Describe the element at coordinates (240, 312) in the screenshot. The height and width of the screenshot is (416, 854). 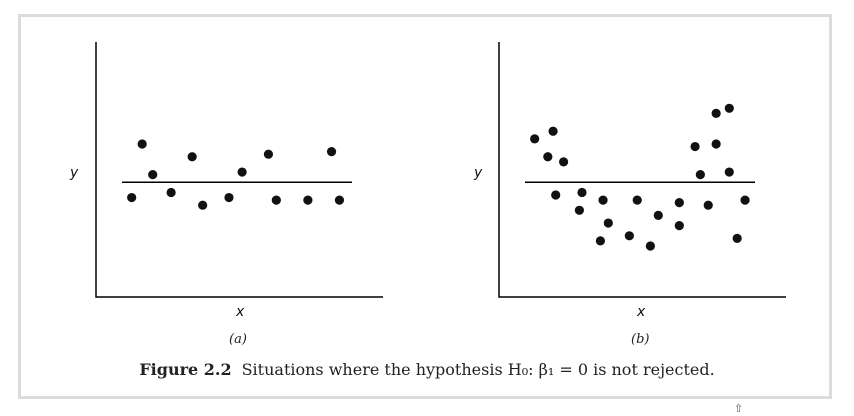
I see `panel-a-x-label: x` at that location.